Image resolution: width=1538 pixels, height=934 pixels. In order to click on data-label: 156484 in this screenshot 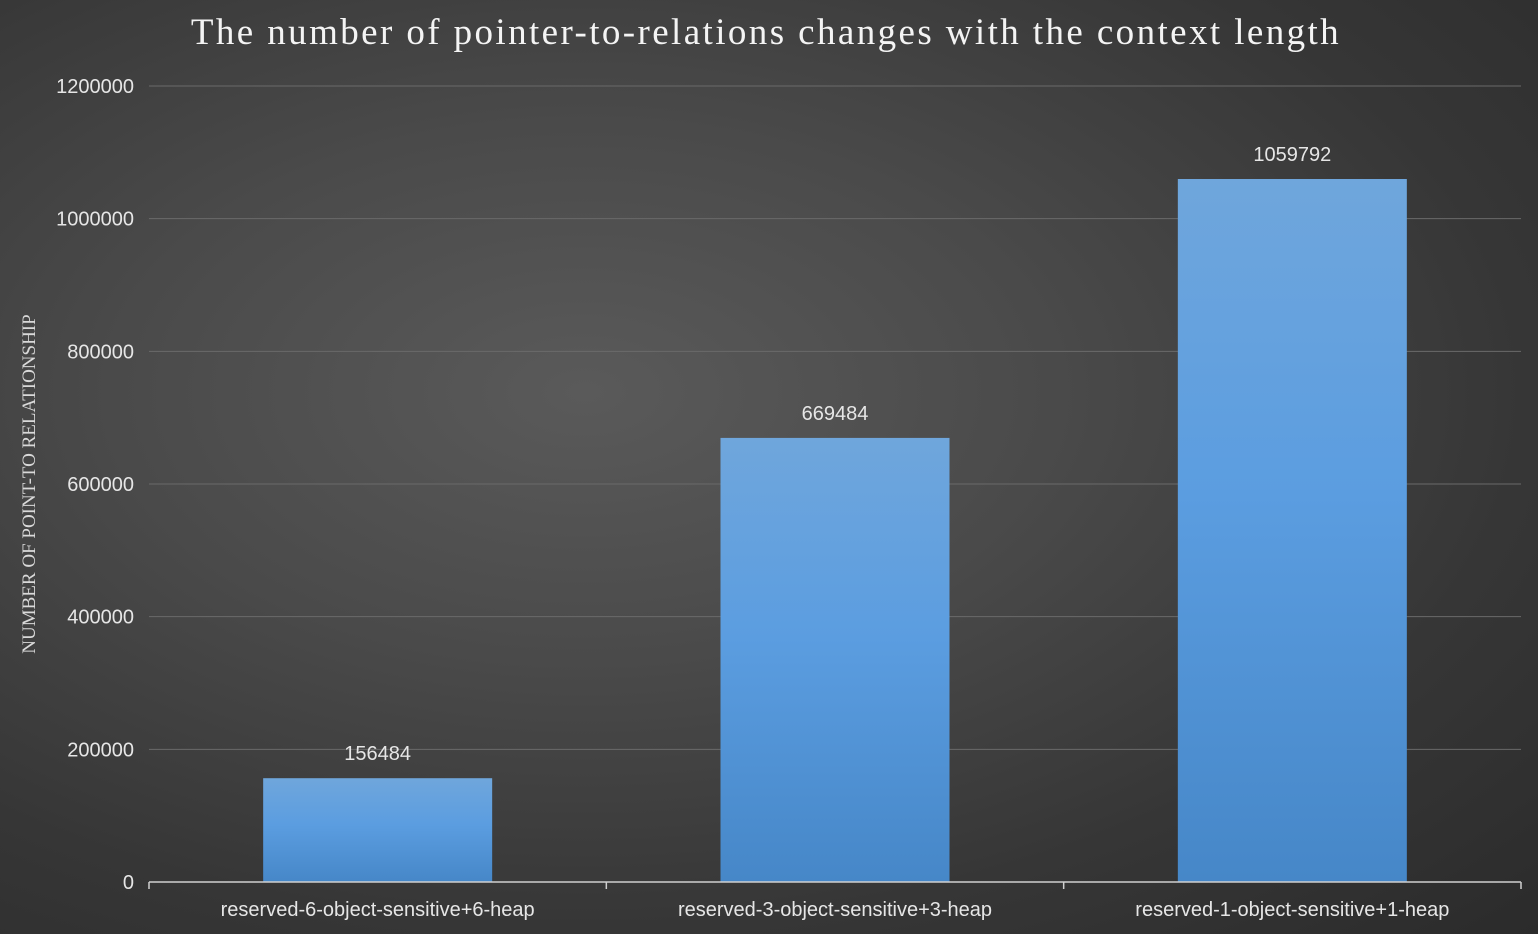, I will do `click(377, 754)`.